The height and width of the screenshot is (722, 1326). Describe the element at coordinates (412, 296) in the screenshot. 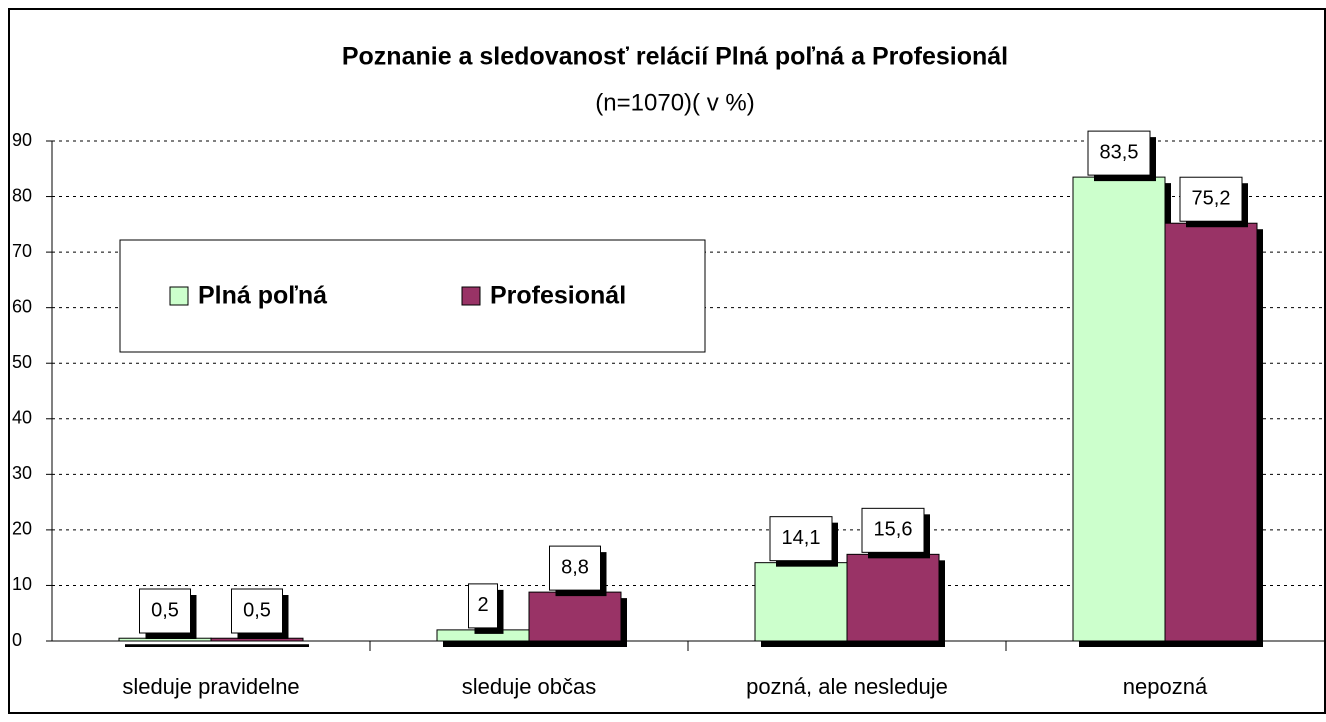

I see `legend-box` at that location.